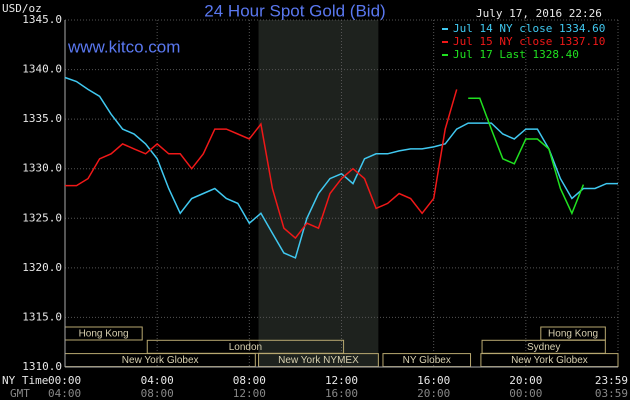 This screenshot has width=630, height=400. I want to click on series-line, so click(526, 156).